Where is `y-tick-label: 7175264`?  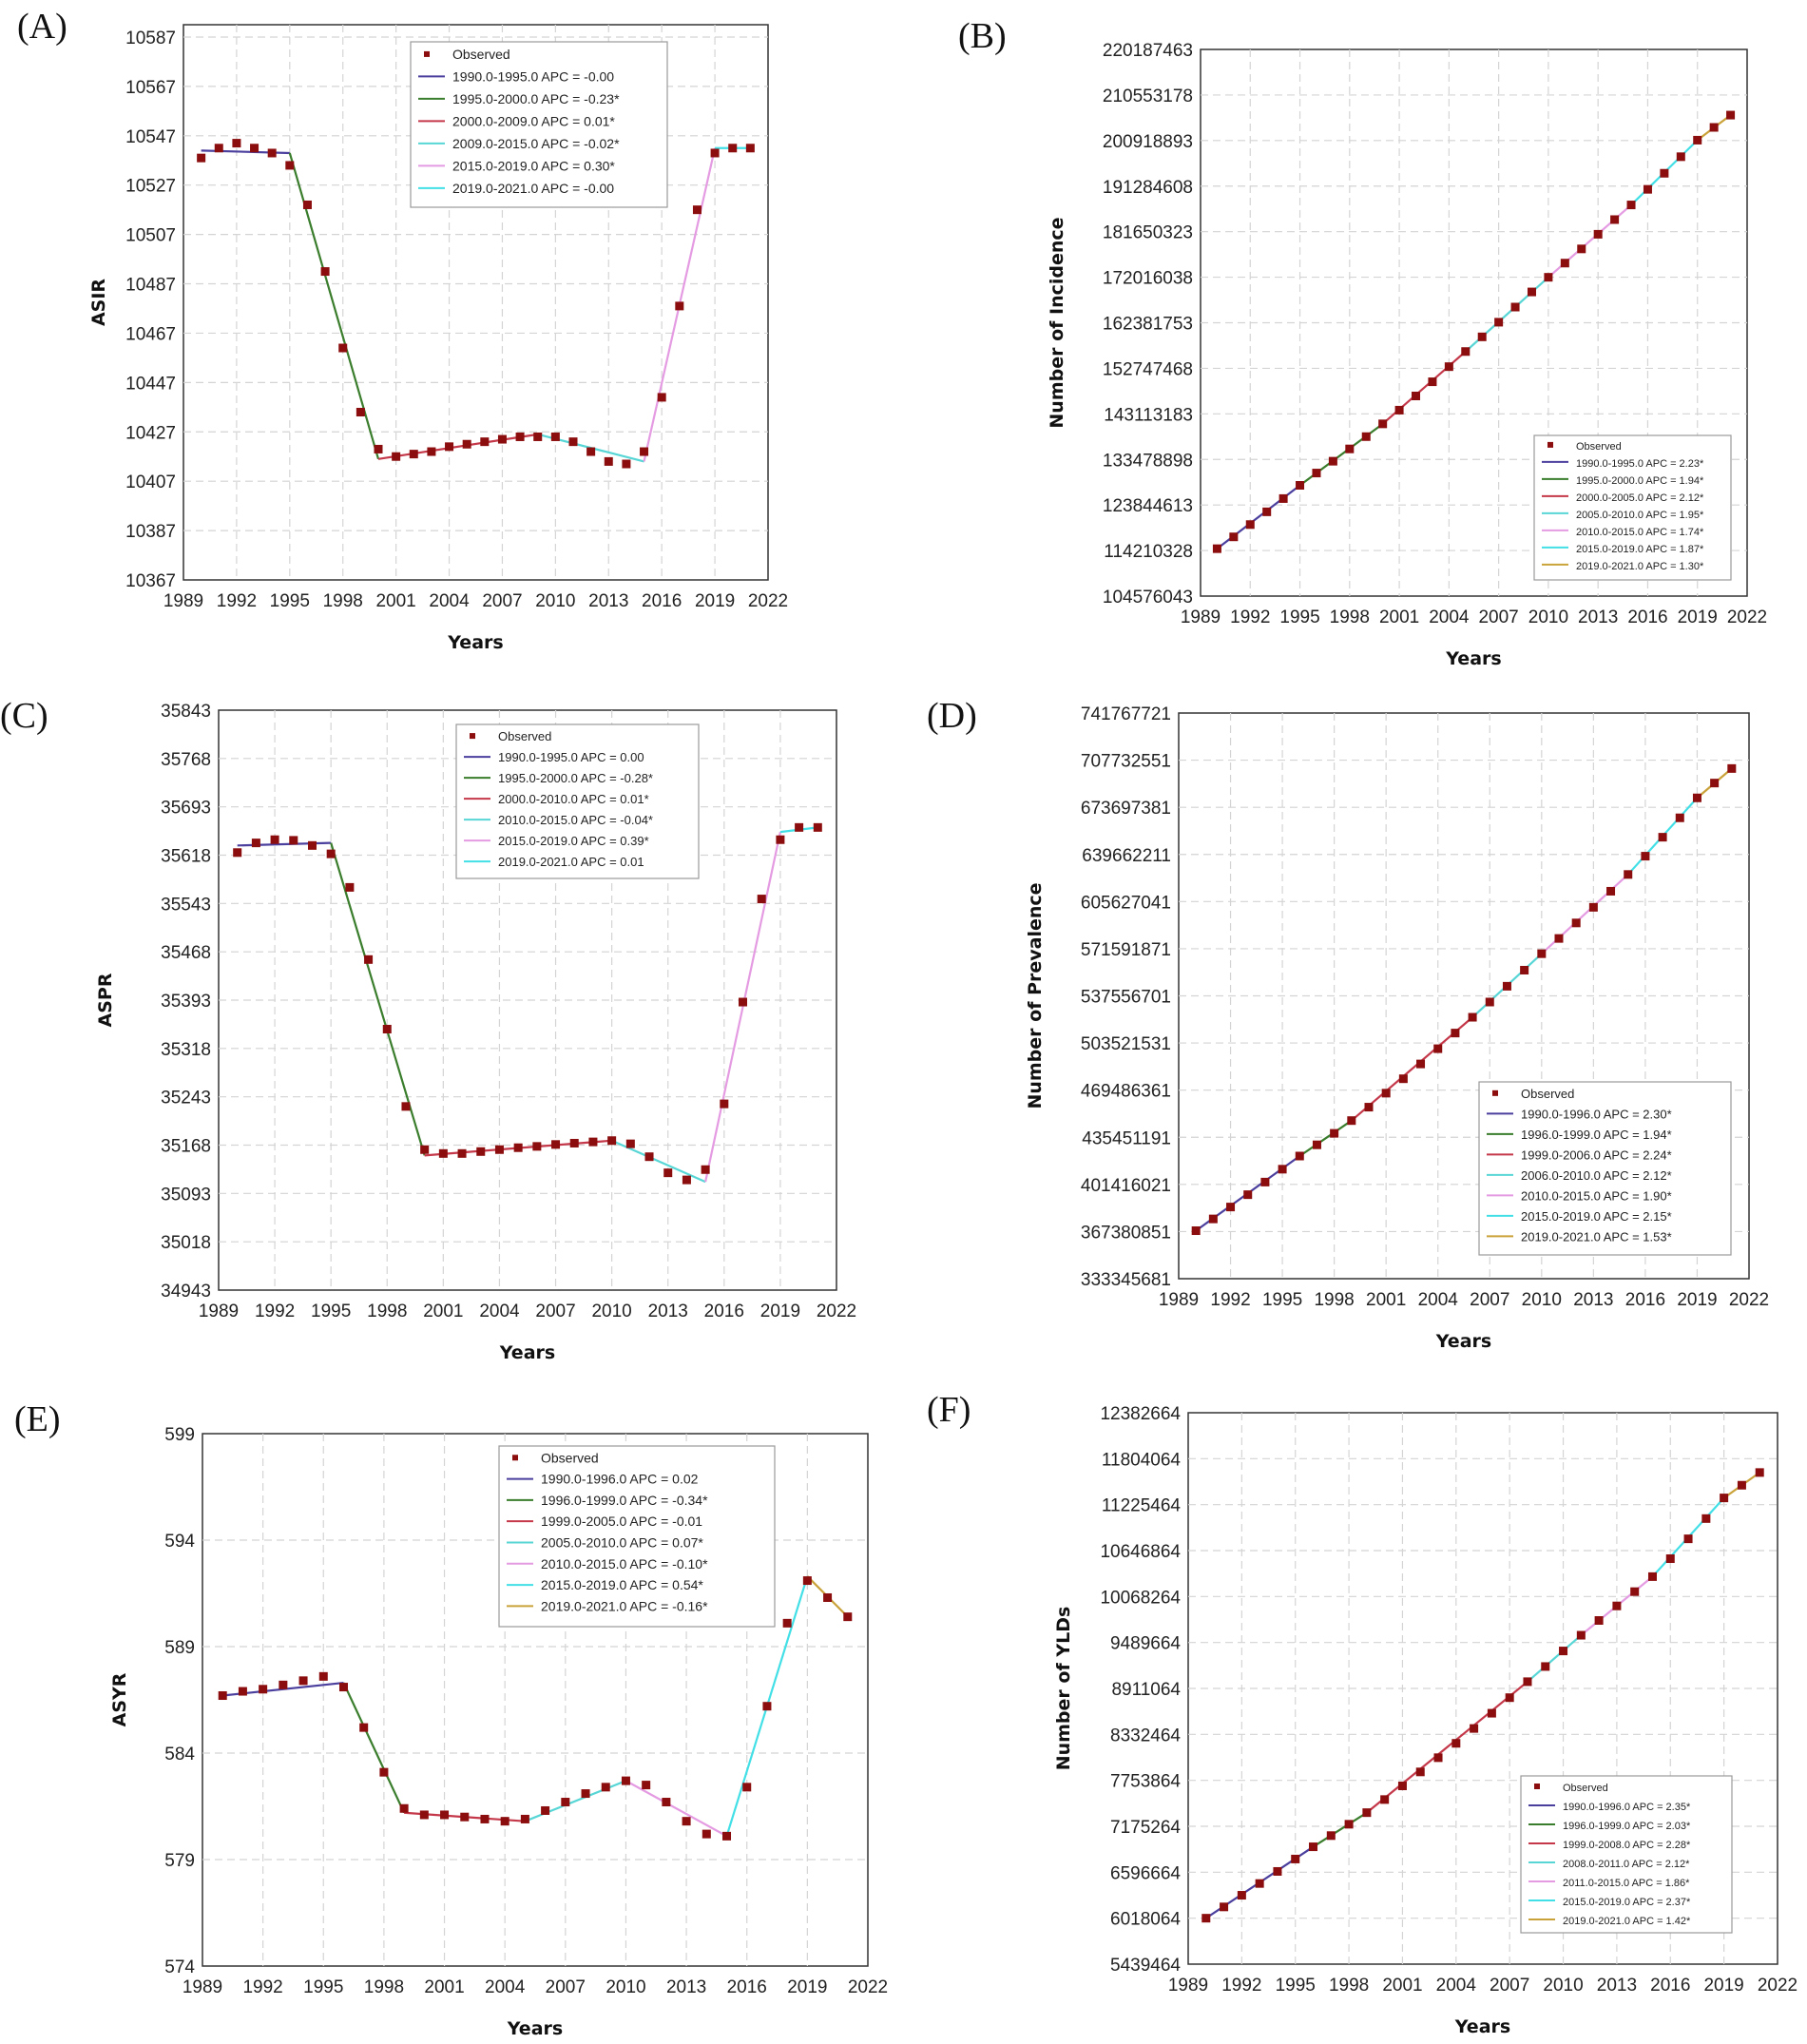 y-tick-label: 7175264 is located at coordinates (1145, 1828).